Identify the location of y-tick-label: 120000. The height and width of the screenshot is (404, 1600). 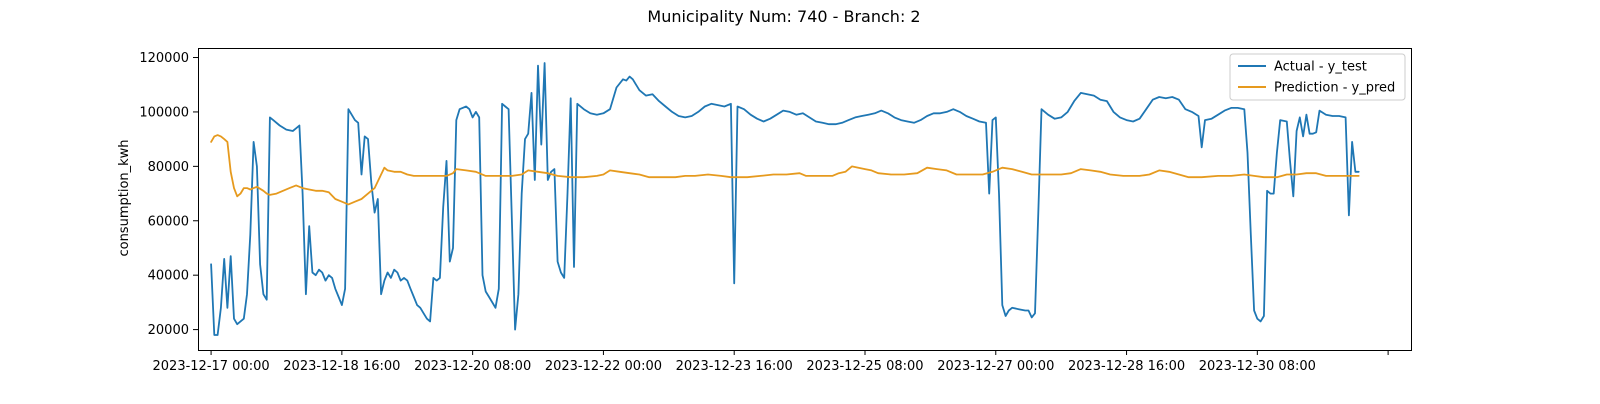
(164, 58).